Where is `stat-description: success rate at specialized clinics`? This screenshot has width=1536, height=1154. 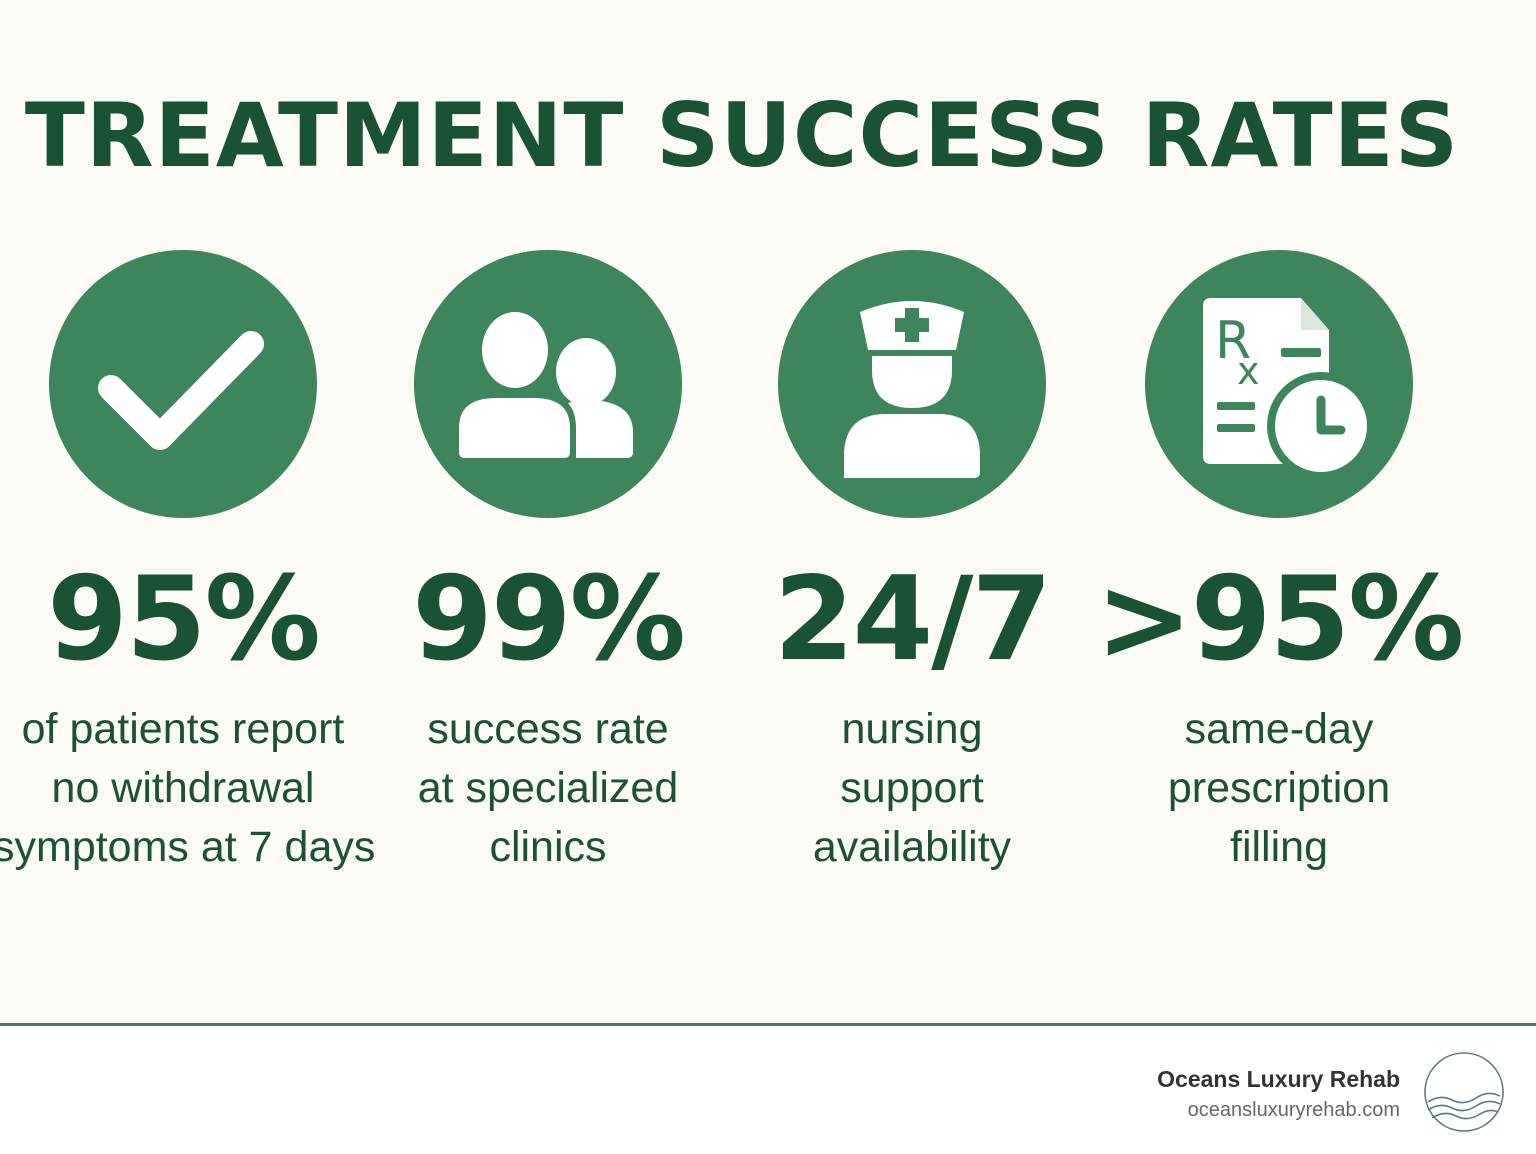
stat-description: success rate at specialized clinics is located at coordinates (548, 788).